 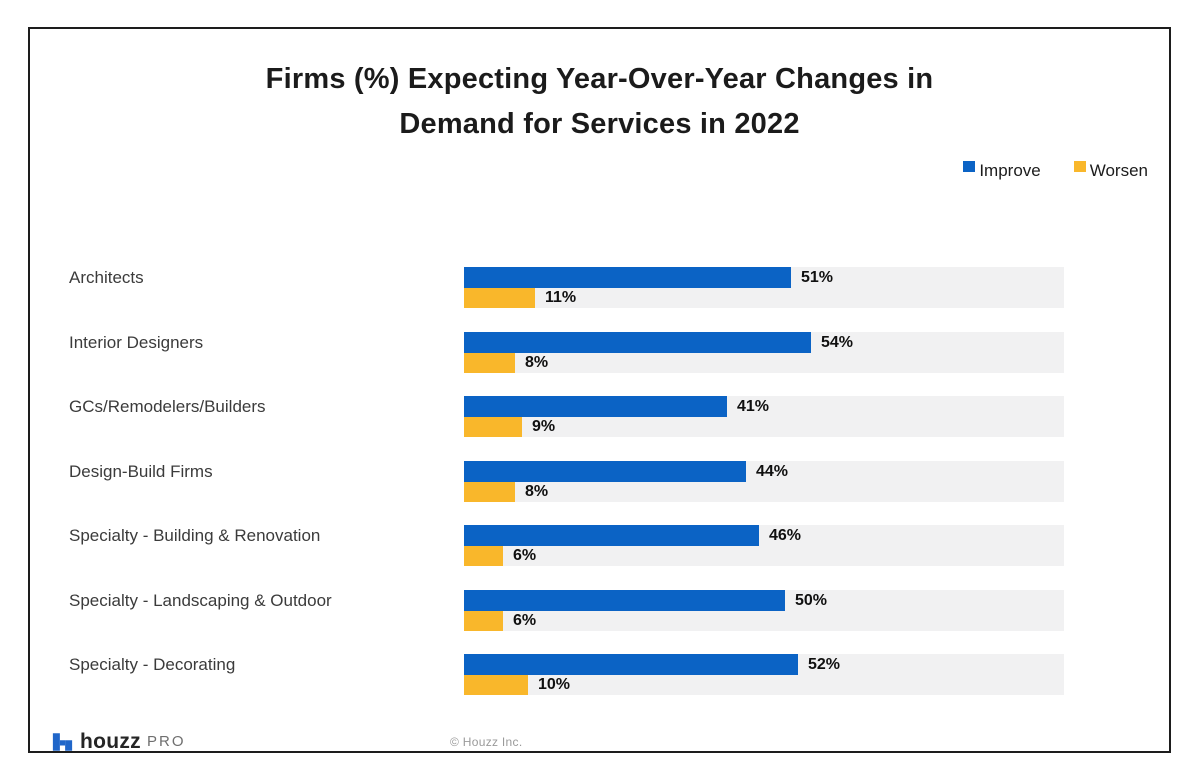 I want to click on legend-item-worsen: Worsen, so click(x=1110, y=171).